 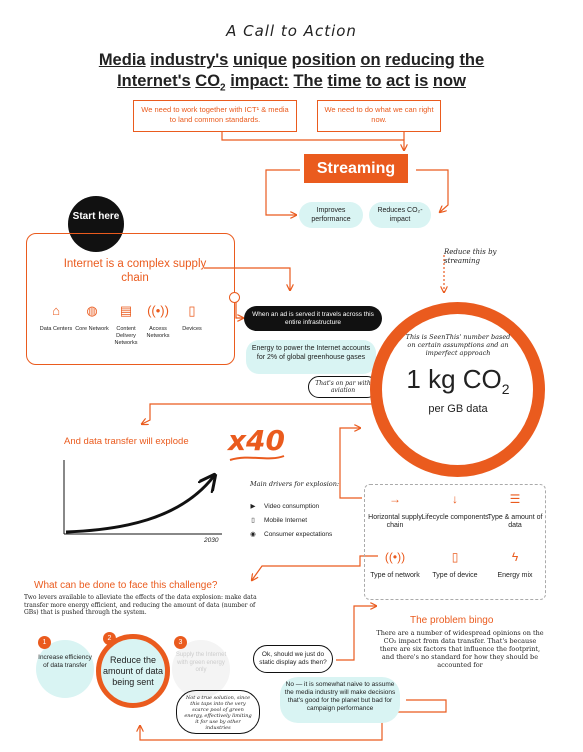 What do you see at coordinates (343, 387) in the screenshot?
I see `par-with-aviation-note: That's on par with aviation` at bounding box center [343, 387].